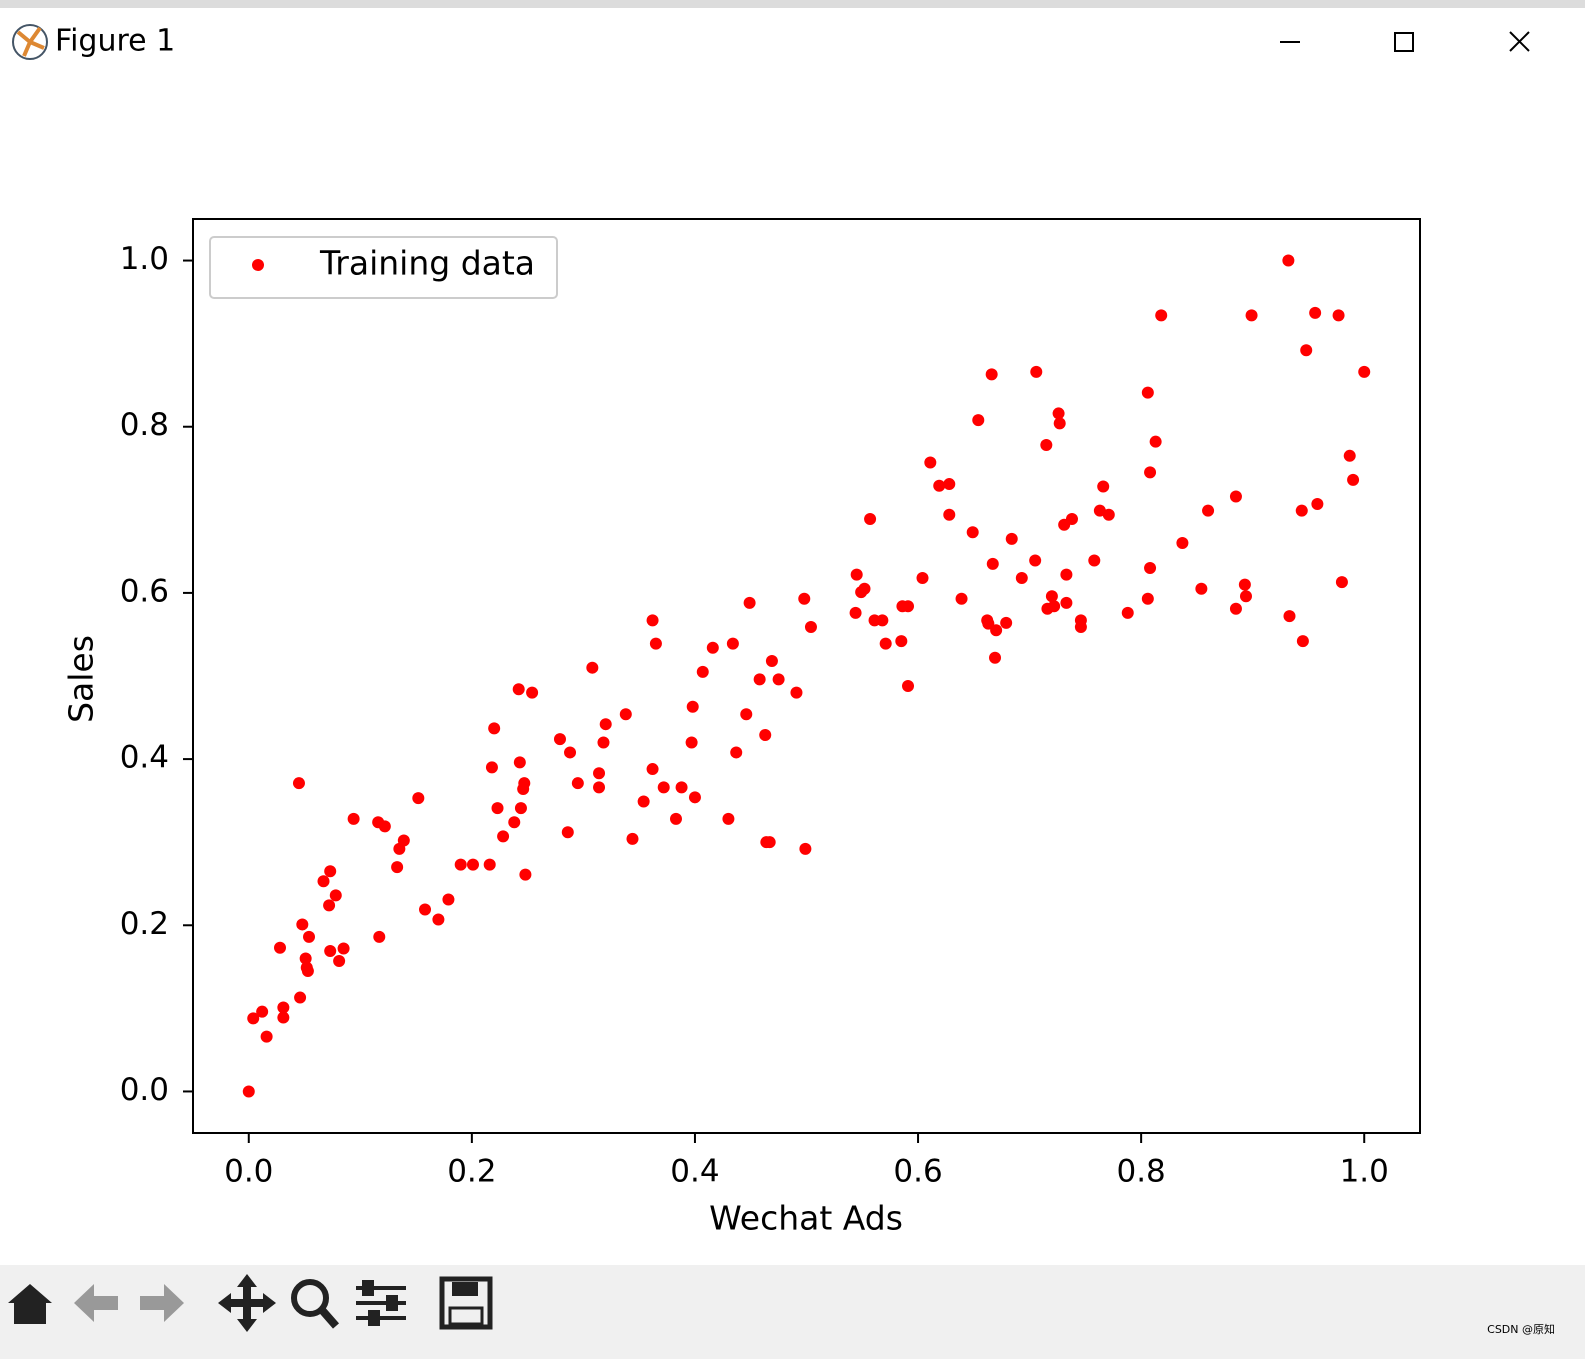 The width and height of the screenshot is (1585, 1359). Describe the element at coordinates (81, 679) in the screenshot. I see `y-axis-label: Sales` at that location.